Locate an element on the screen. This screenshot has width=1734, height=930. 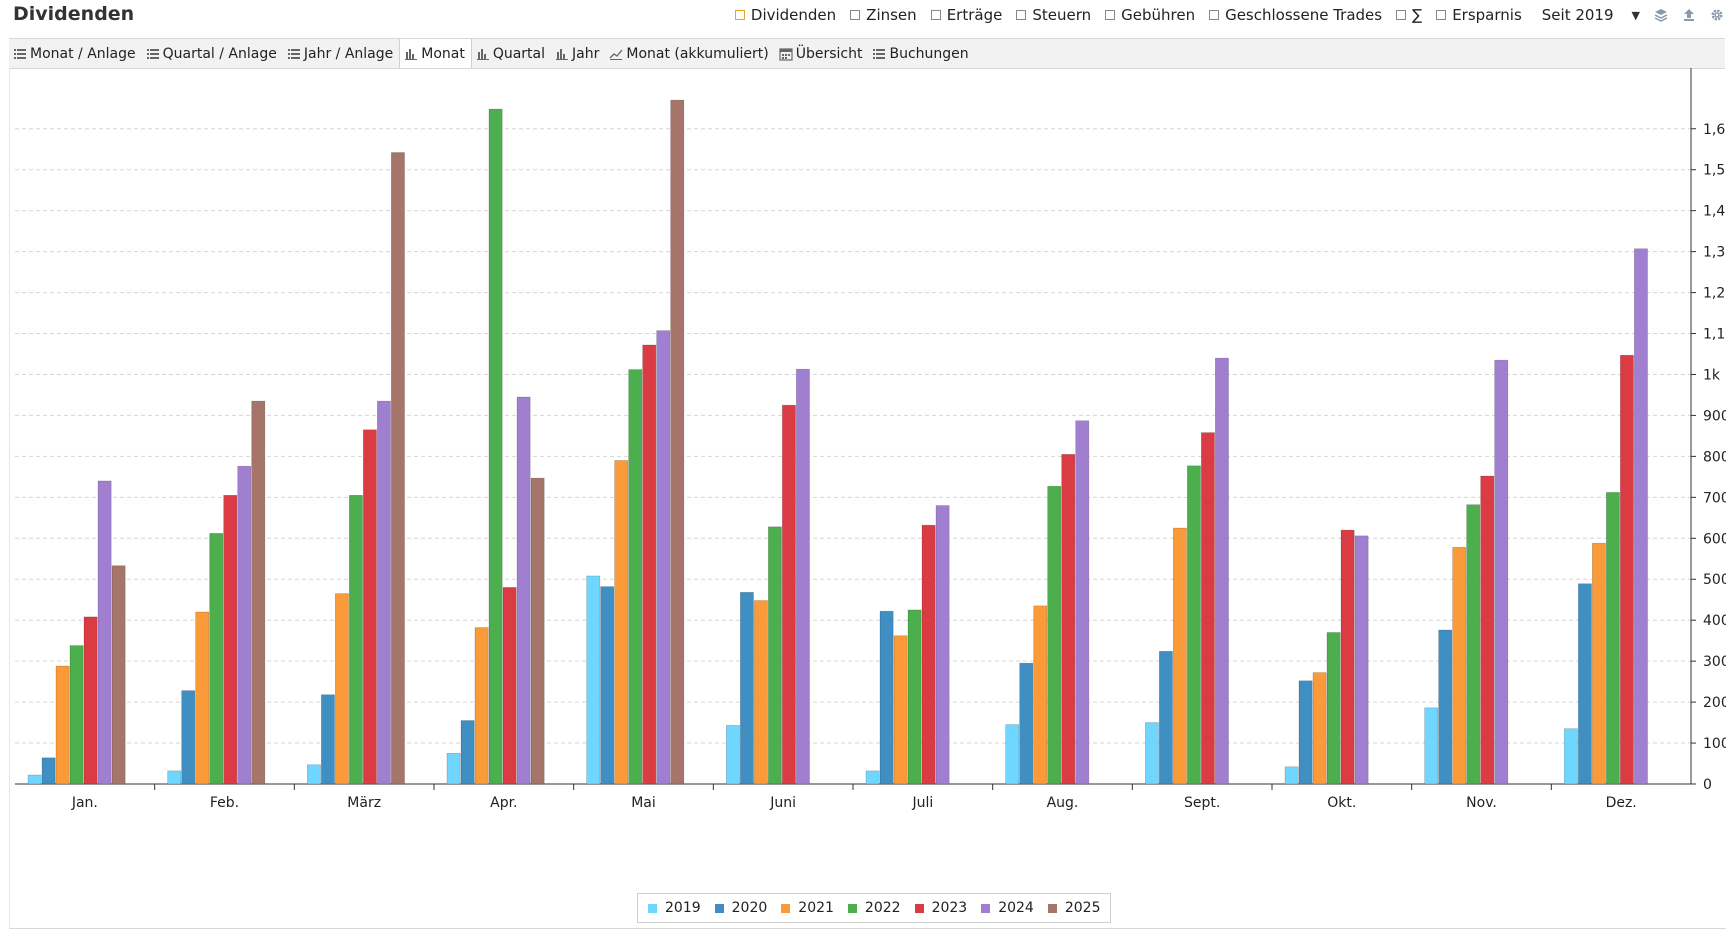
period-dropdown: Seit 2019 ▼ is located at coordinates (1591, 15).